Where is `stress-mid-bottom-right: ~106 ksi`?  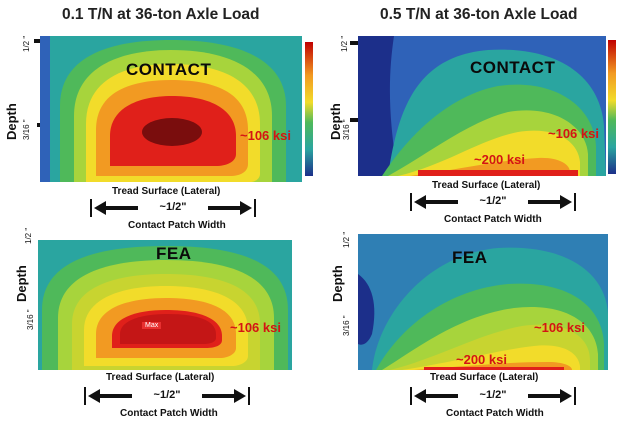 stress-mid-bottom-right: ~106 ksi is located at coordinates (559, 327).